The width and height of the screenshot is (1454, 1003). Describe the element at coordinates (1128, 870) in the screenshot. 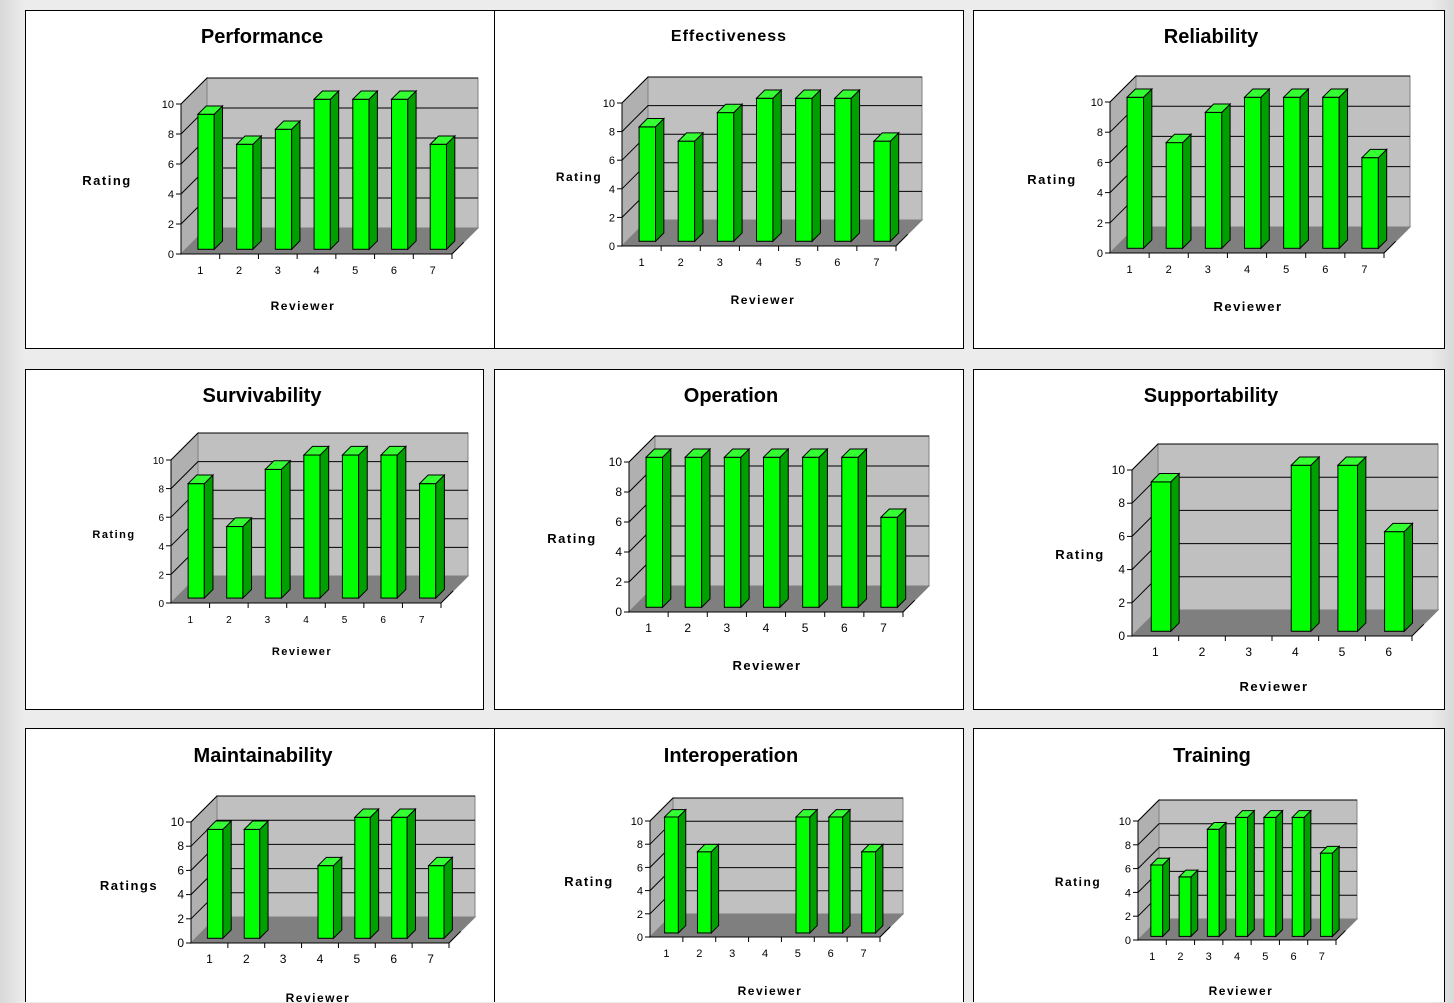

I see `y-tick-label: 6` at that location.